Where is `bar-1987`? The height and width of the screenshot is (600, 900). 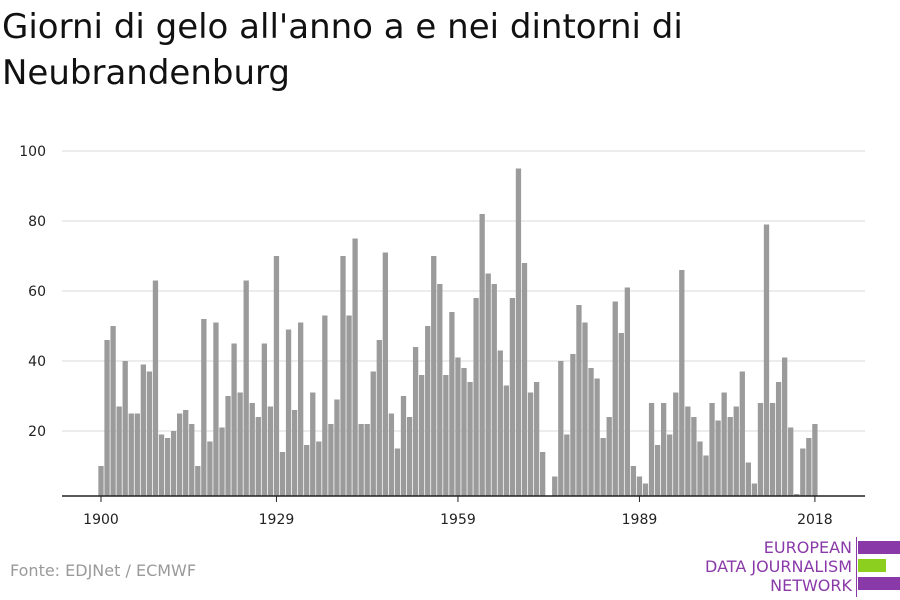 bar-1987 is located at coordinates (627, 391).